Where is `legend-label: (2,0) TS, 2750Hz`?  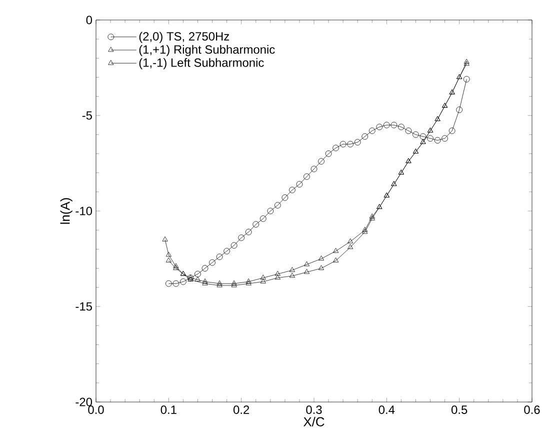 legend-label: (2,0) TS, 2750Hz is located at coordinates (184, 37).